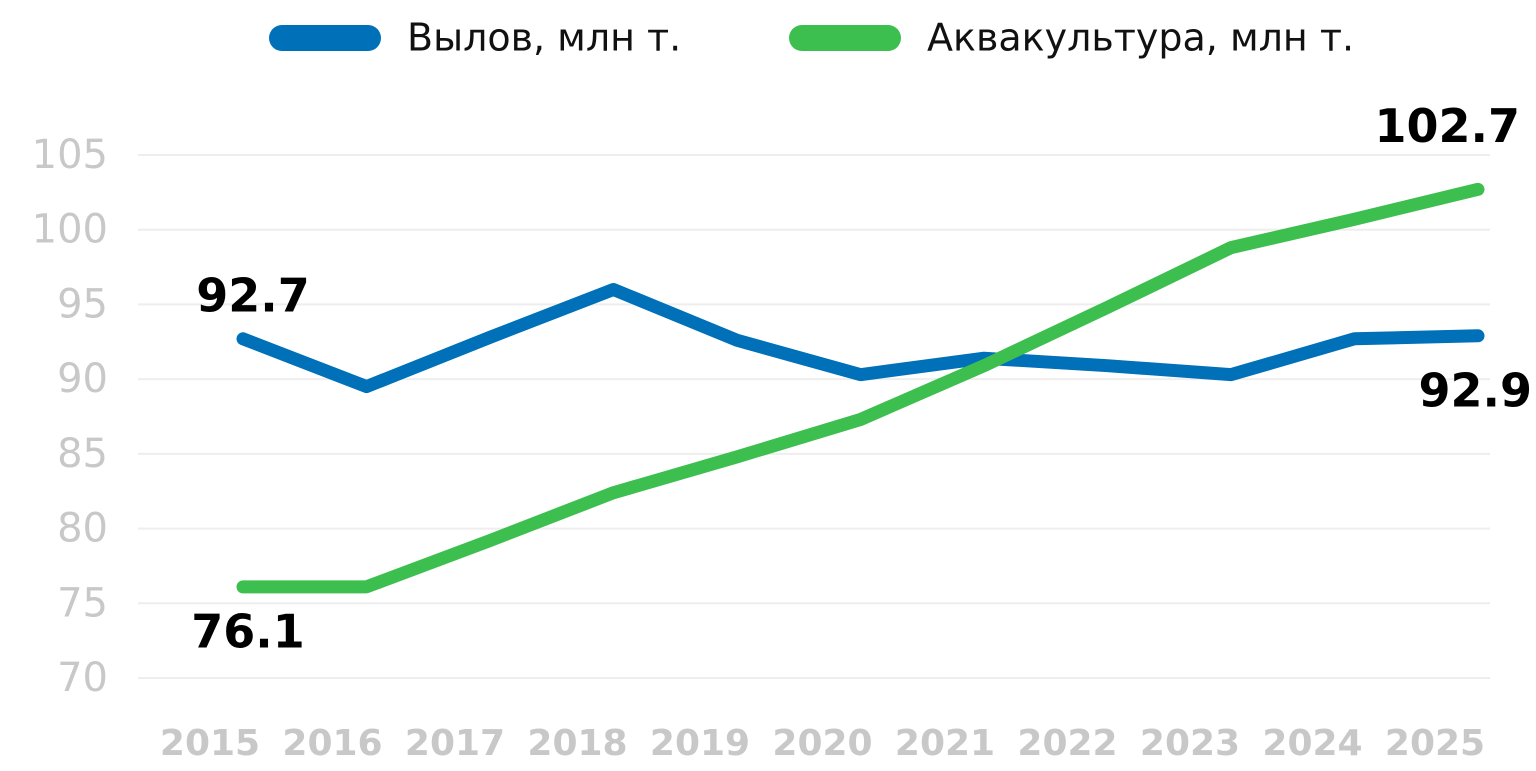 The image size is (1536, 771). Describe the element at coordinates (332, 743) in the screenshot. I see `x-tick-label: 2016` at that location.